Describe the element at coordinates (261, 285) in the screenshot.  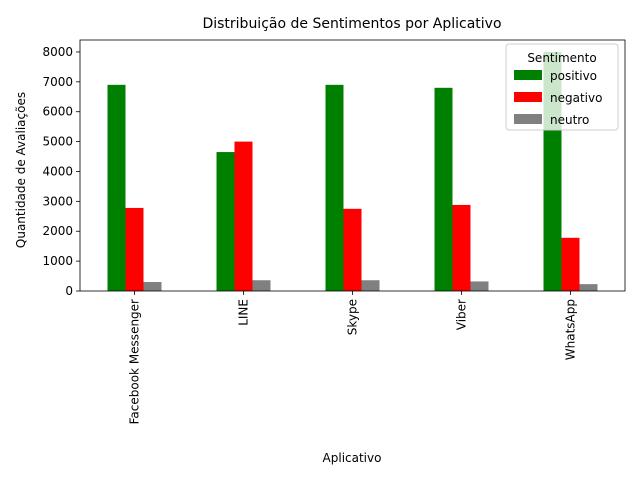
I see `bar-neutro-line` at that location.